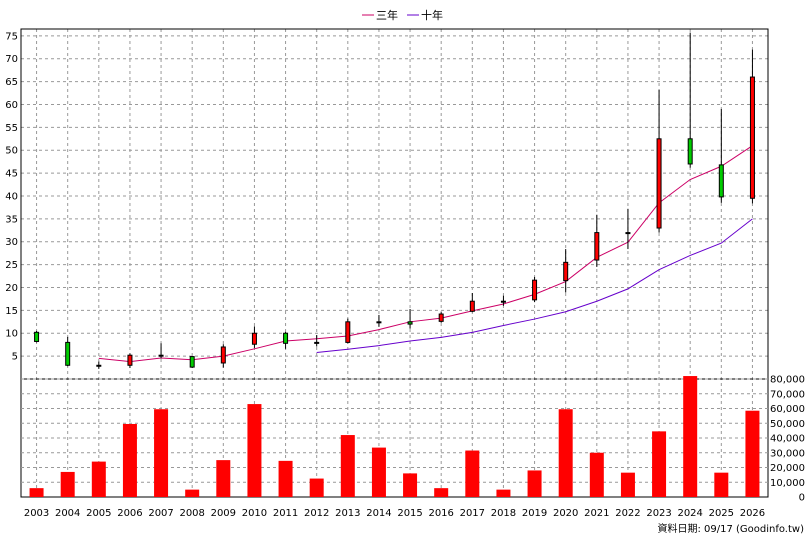 This screenshot has width=808, height=544. What do you see at coordinates (11, 151) in the screenshot?
I see `price-tick-label: 50` at bounding box center [11, 151].